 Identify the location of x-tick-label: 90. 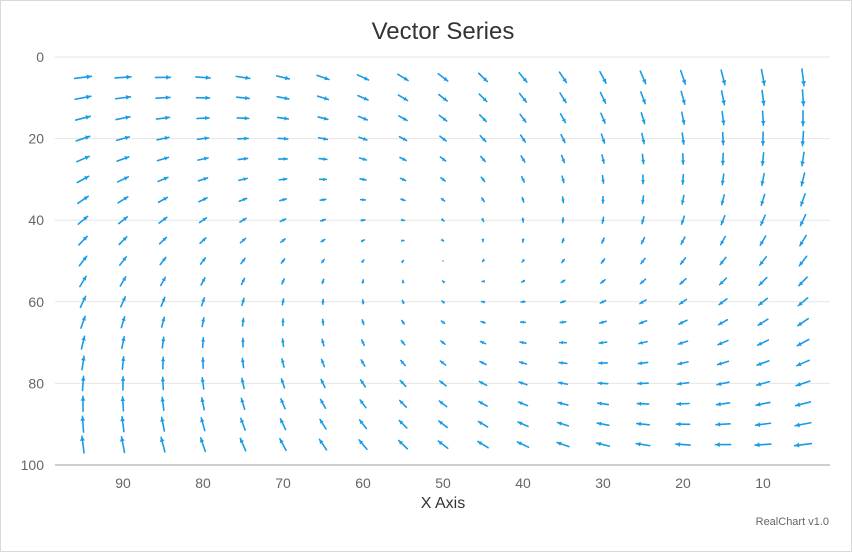
(123, 483).